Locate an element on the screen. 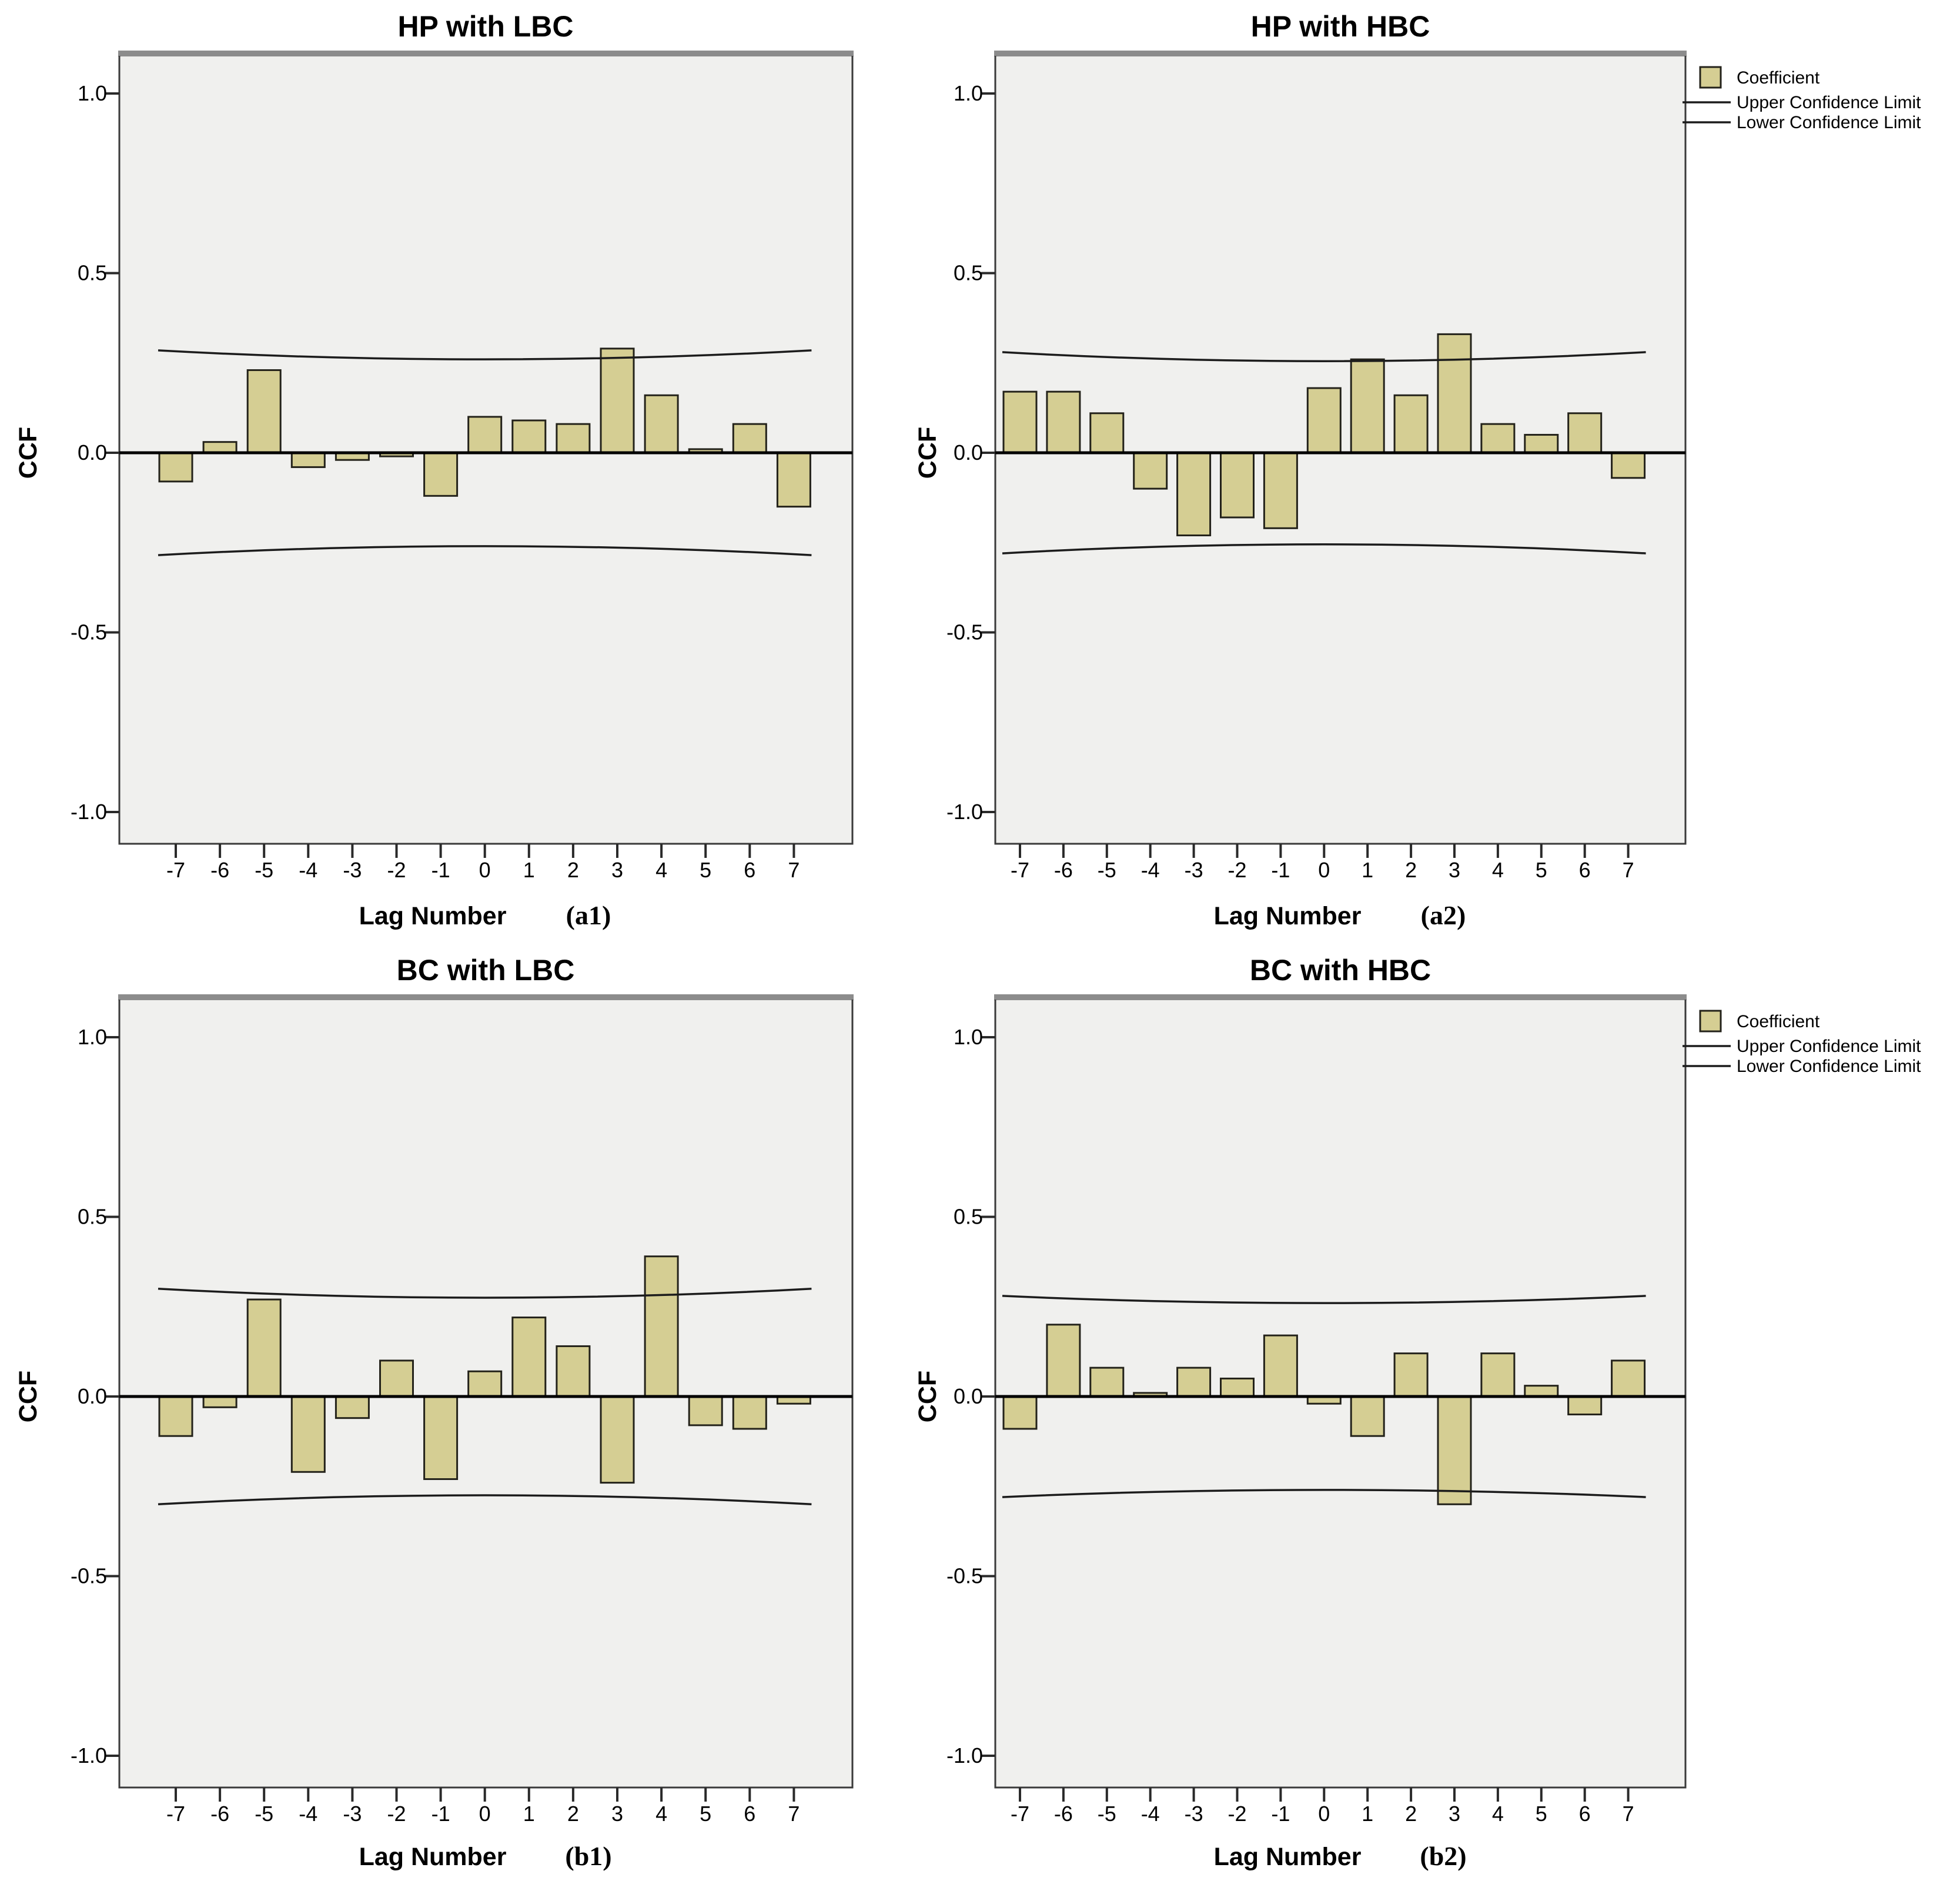  panel-title: HP with LBC is located at coordinates (485, 26).